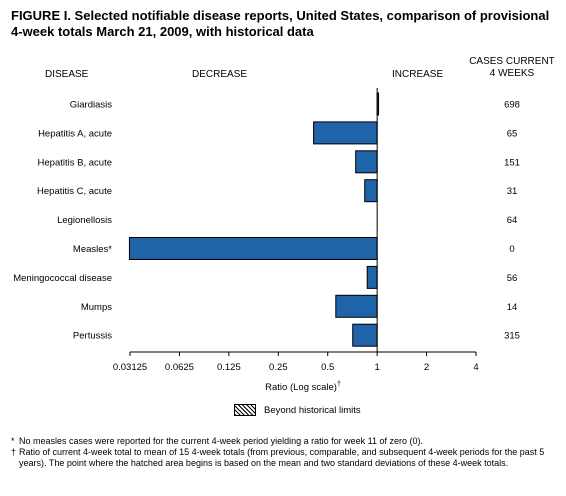  What do you see at coordinates (376, 367) in the screenshot?
I see `x-tick-label: 1` at bounding box center [376, 367].